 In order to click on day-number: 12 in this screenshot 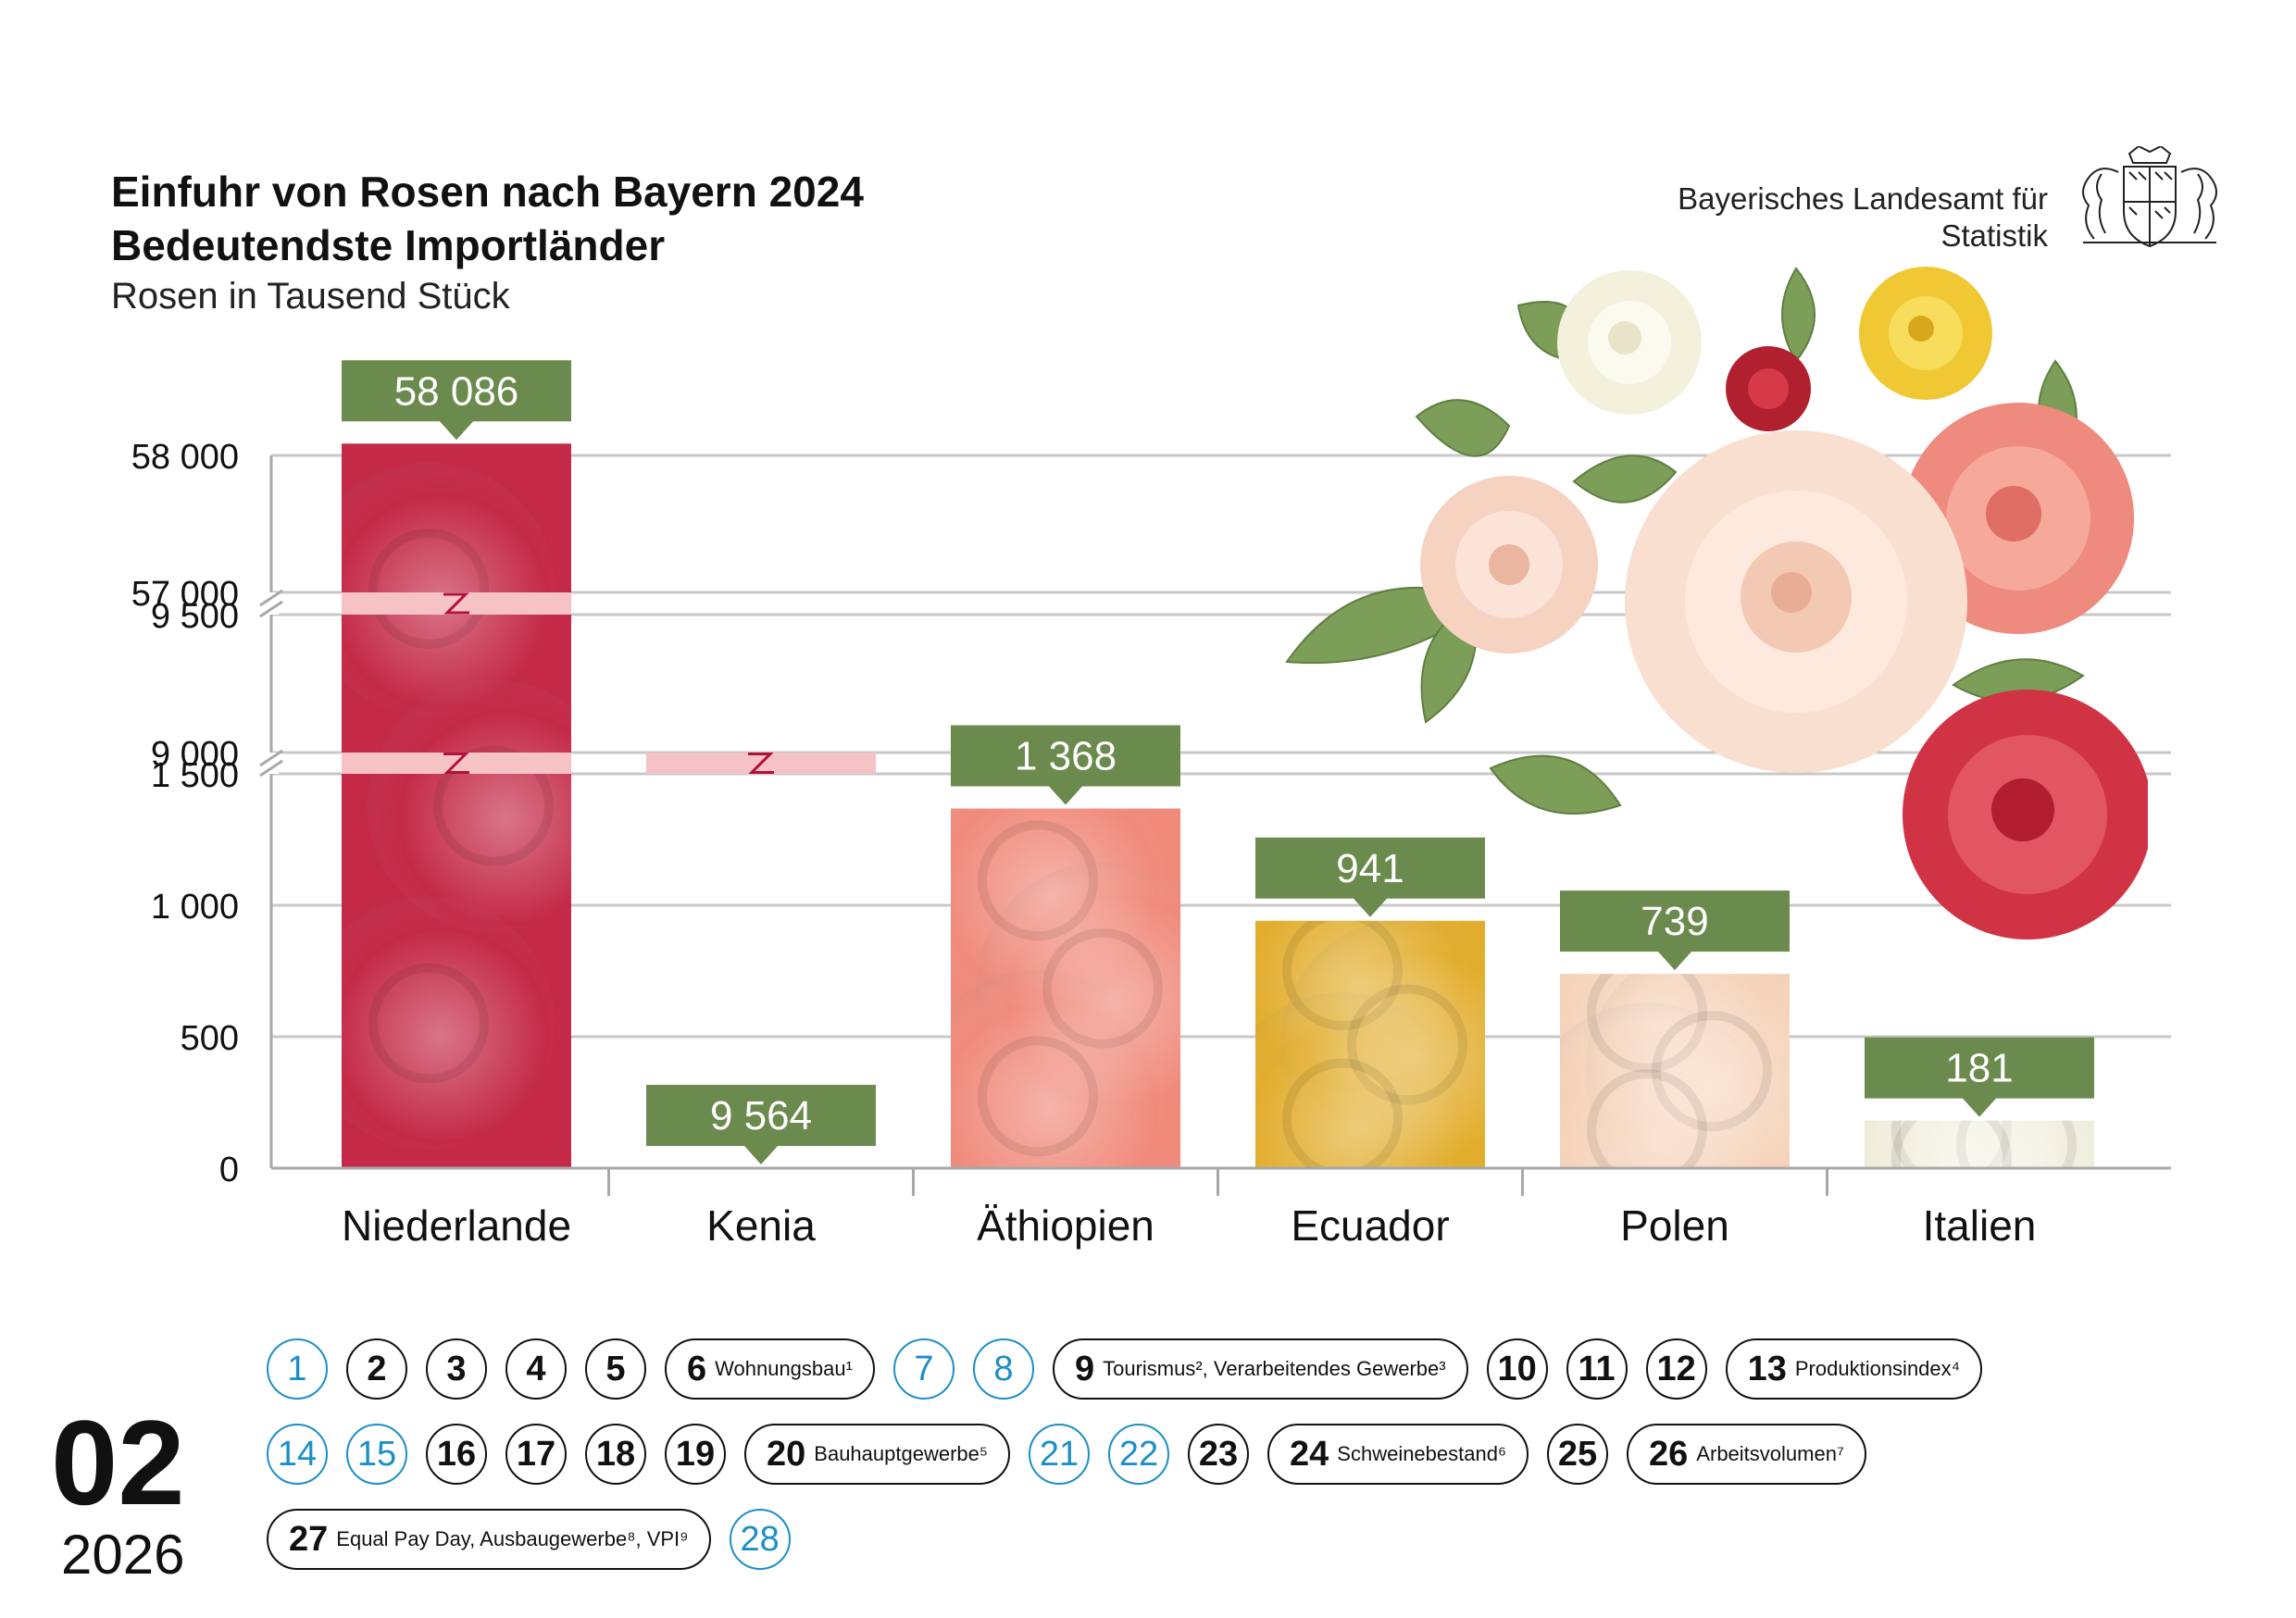, I will do `click(1676, 1368)`.